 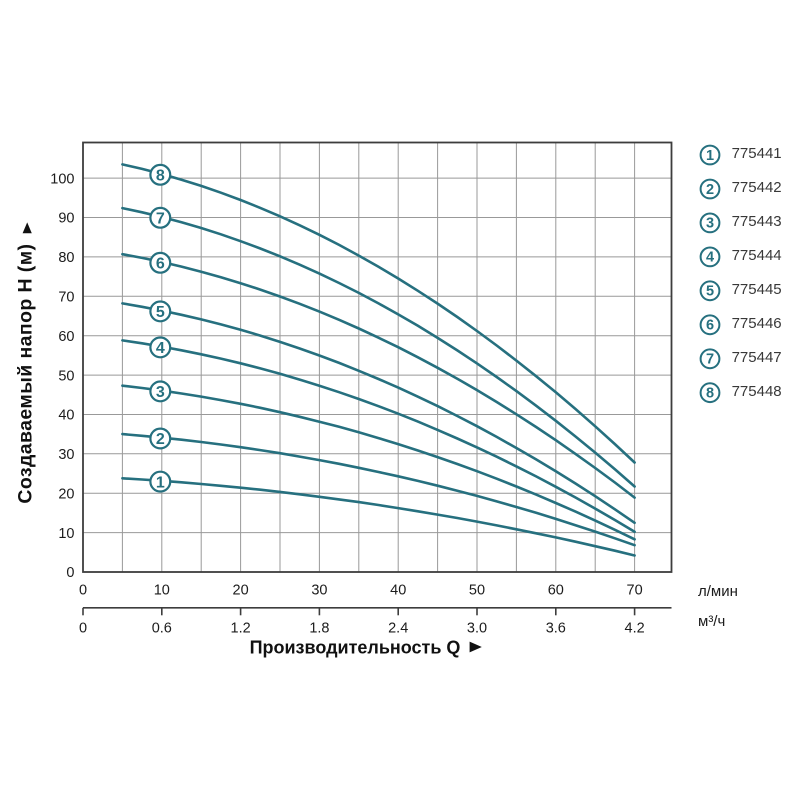 What do you see at coordinates (757, 255) in the screenshot?
I see `svg-text: 775444` at bounding box center [757, 255].